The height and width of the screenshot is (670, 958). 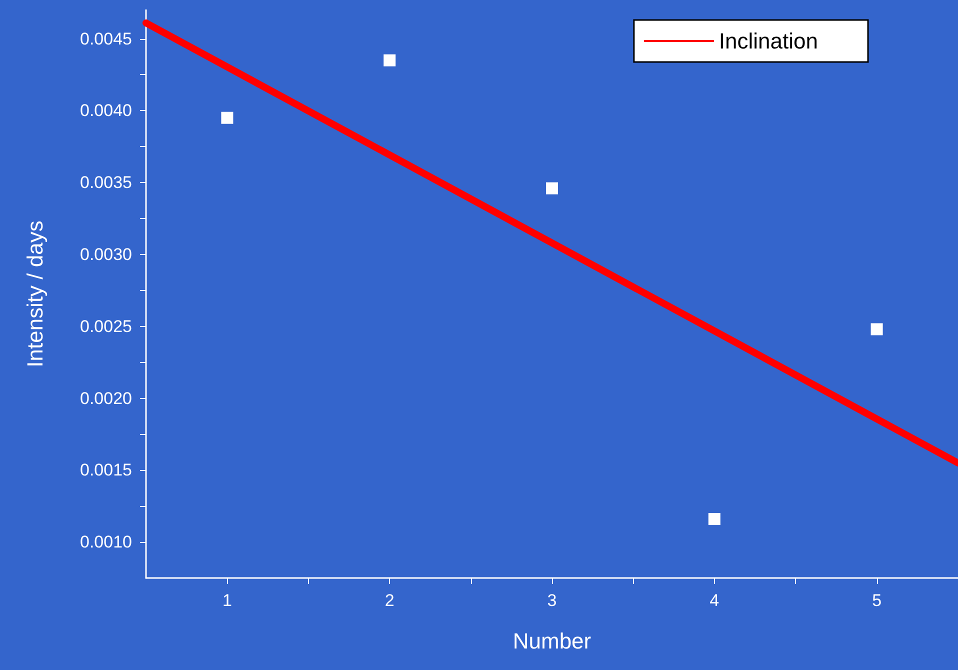 What do you see at coordinates (552, 600) in the screenshot?
I see `x-tick-label: 3` at bounding box center [552, 600].